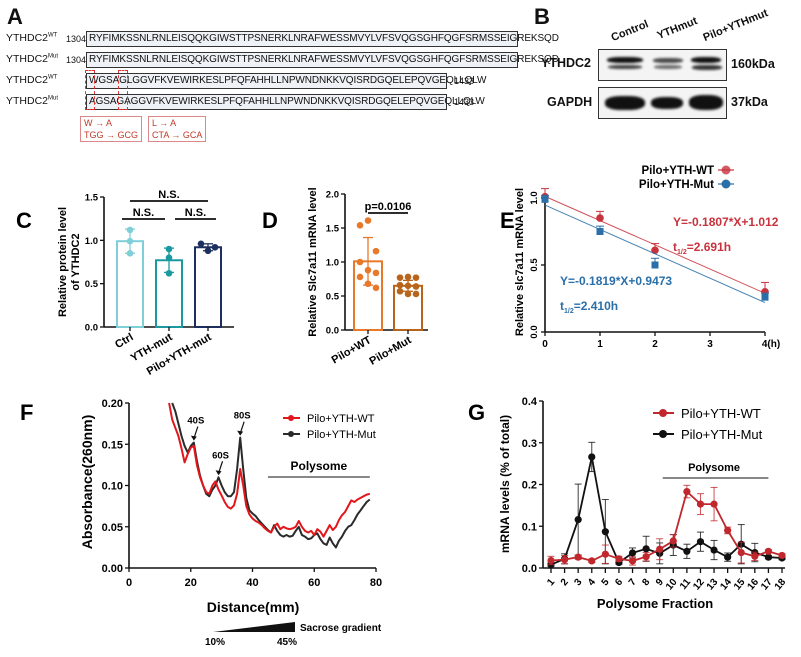 This screenshot has height=657, width=801. I want to click on blot-size-label: 160kDa, so click(753, 64).